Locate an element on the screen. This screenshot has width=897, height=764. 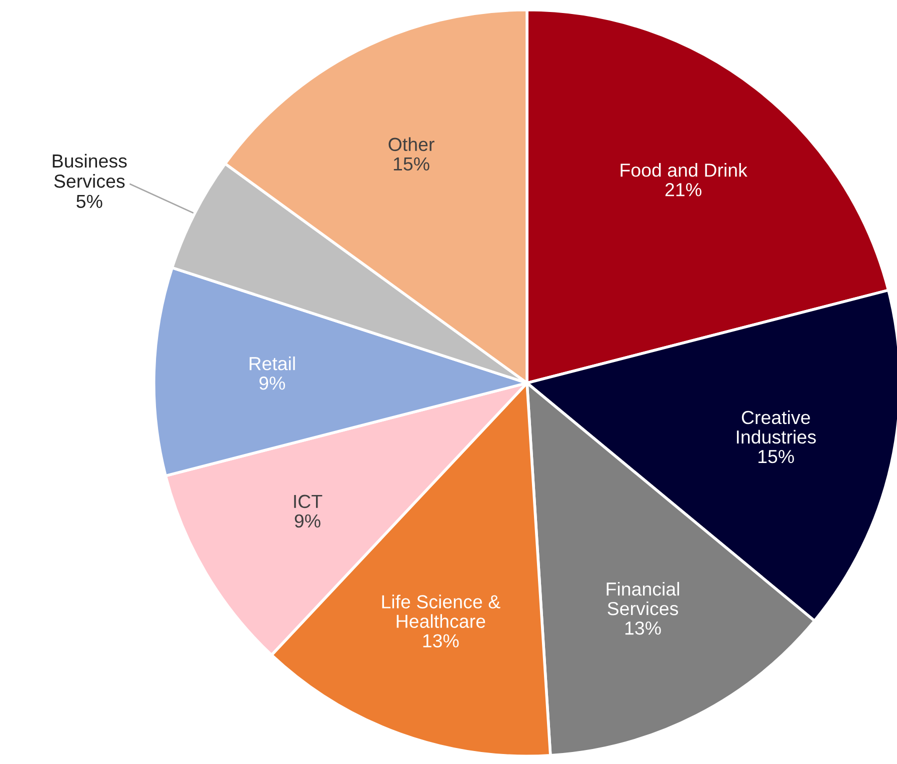
data-label: 21% is located at coordinates (683, 189).